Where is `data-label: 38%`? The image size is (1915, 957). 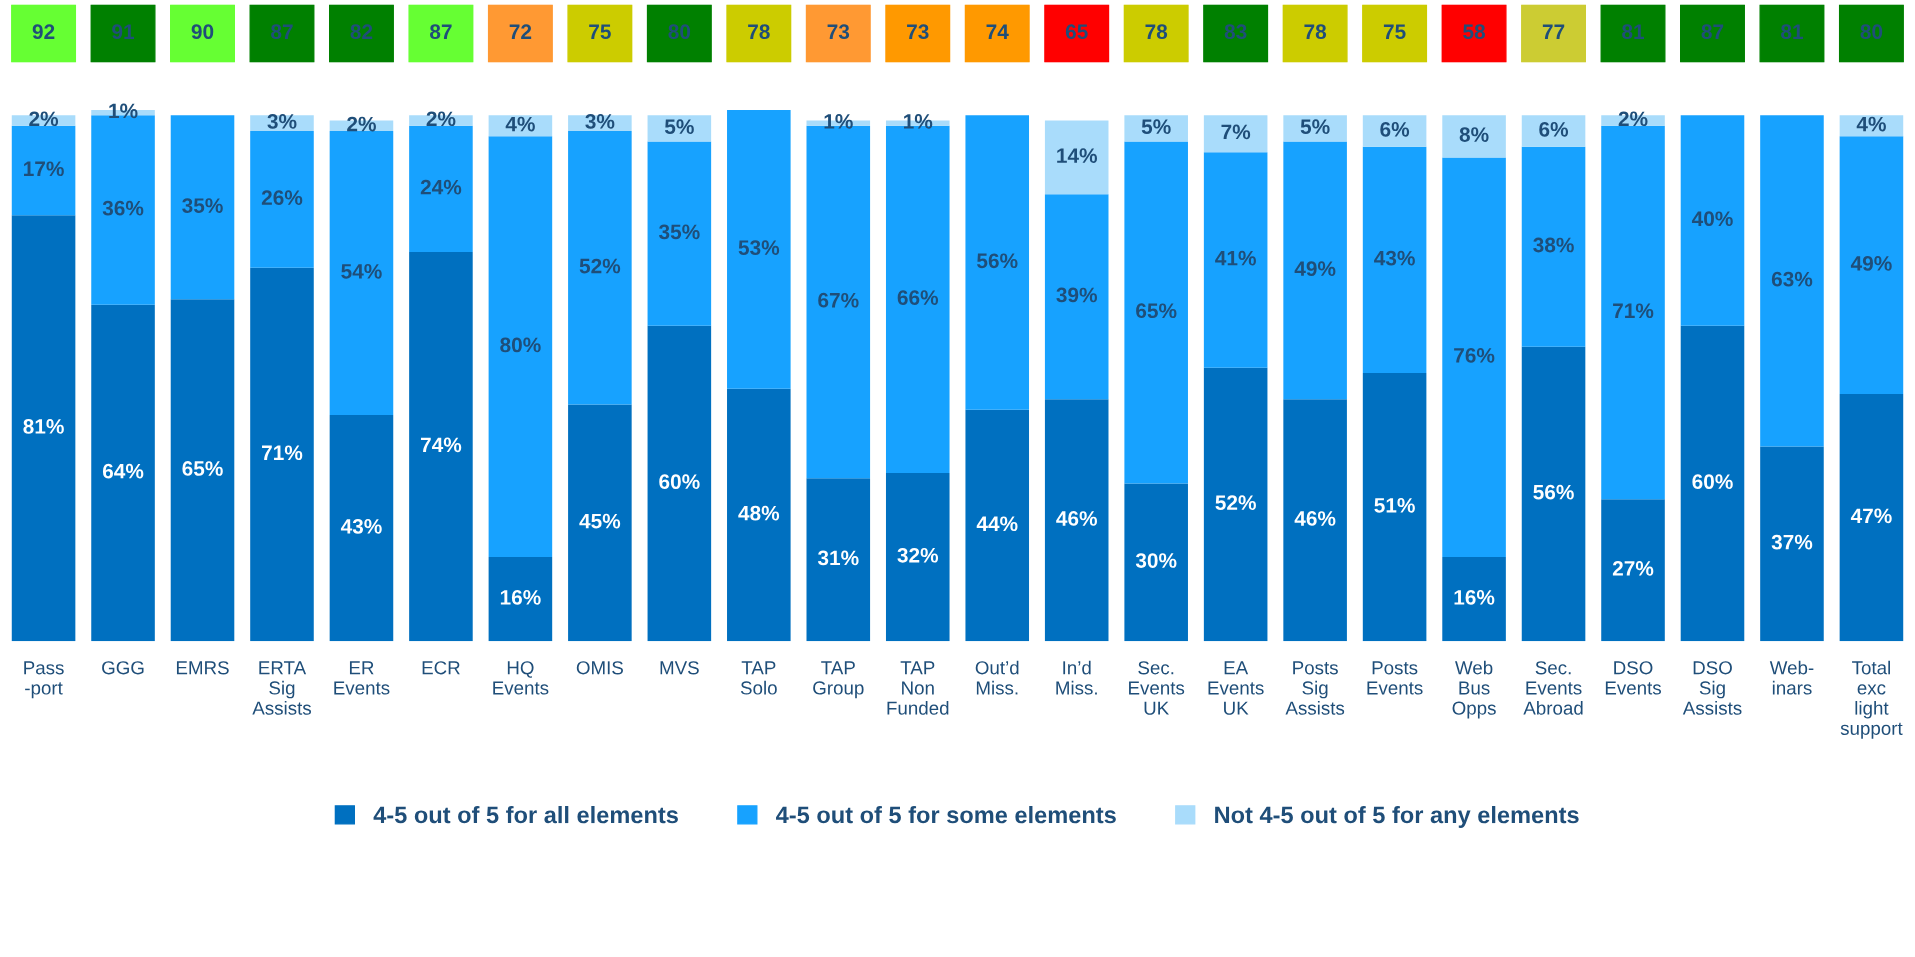
data-label: 38% is located at coordinates (1553, 245).